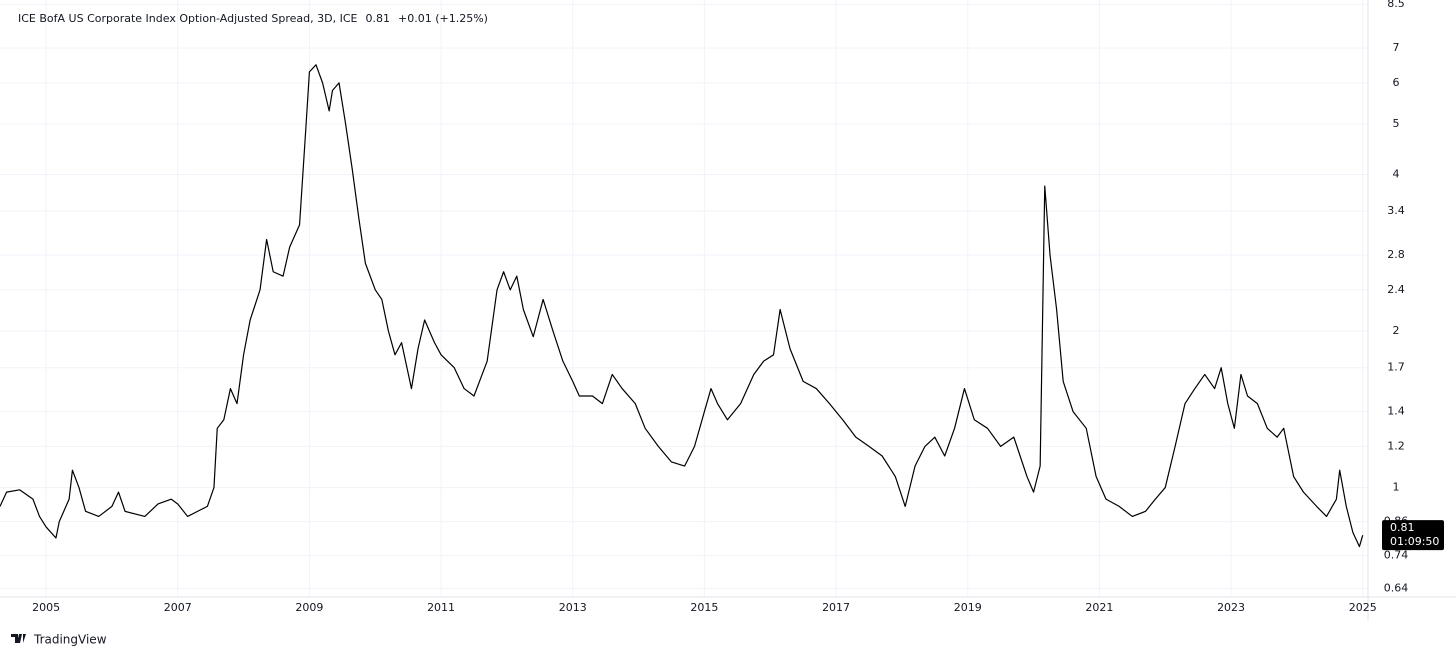 Image resolution: width=1456 pixels, height=657 pixels. What do you see at coordinates (443, 18) in the screenshot?
I see `change: +0.01 (+1.25%)` at bounding box center [443, 18].